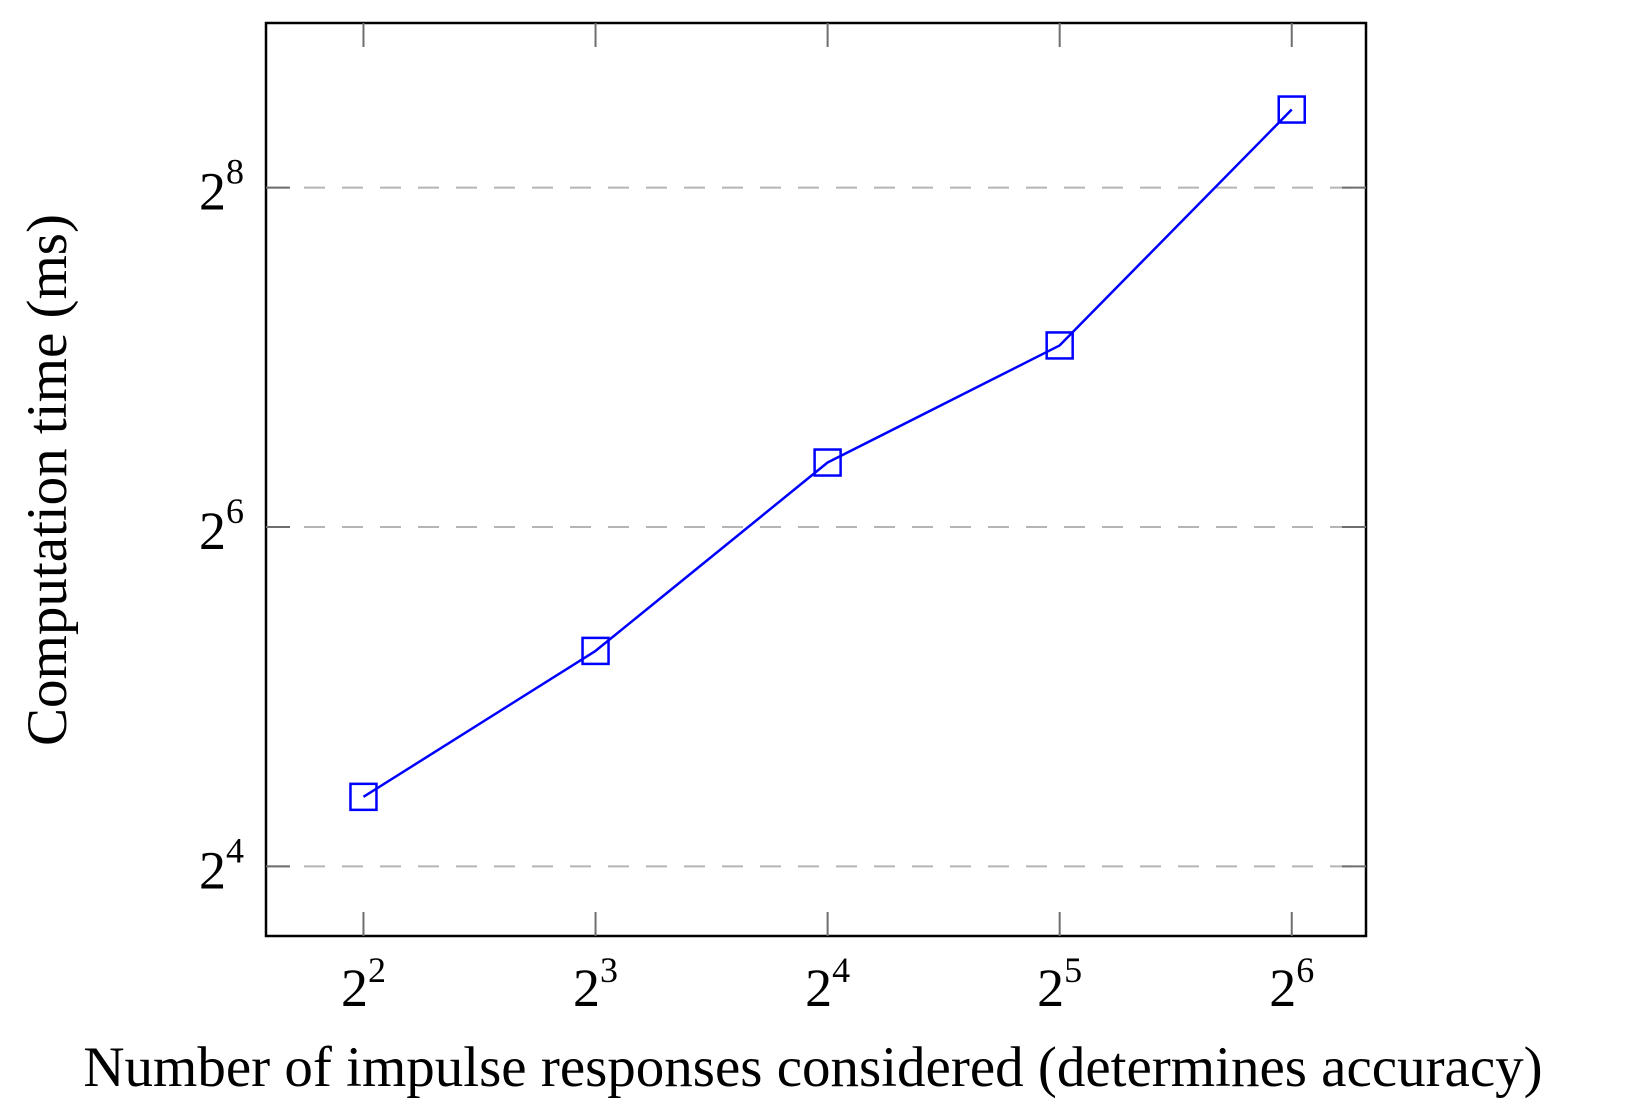 The image size is (1626, 1109). What do you see at coordinates (221, 187) in the screenshot?
I see `y-tick-label-2^8: 28` at bounding box center [221, 187].